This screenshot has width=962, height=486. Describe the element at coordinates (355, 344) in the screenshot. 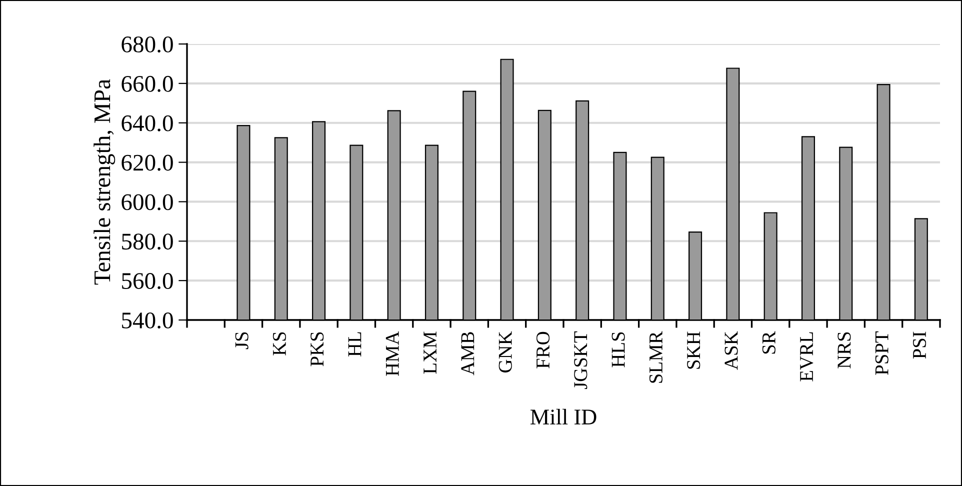

I see `x-tick-label: HL` at that location.